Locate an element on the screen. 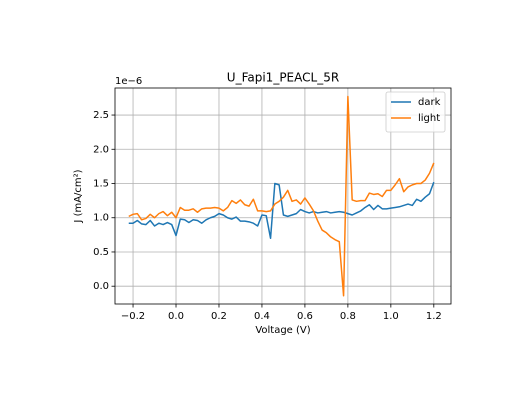 The width and height of the screenshot is (521, 408). legend-label: dark is located at coordinates (429, 102).